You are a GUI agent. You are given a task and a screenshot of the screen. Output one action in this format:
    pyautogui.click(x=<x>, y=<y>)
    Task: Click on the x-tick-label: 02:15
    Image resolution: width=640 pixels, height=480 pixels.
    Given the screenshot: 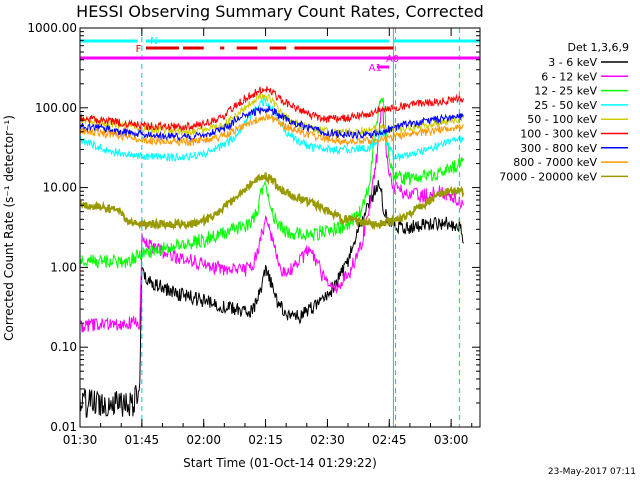 What is the action you would take?
    pyautogui.click(x=265, y=440)
    